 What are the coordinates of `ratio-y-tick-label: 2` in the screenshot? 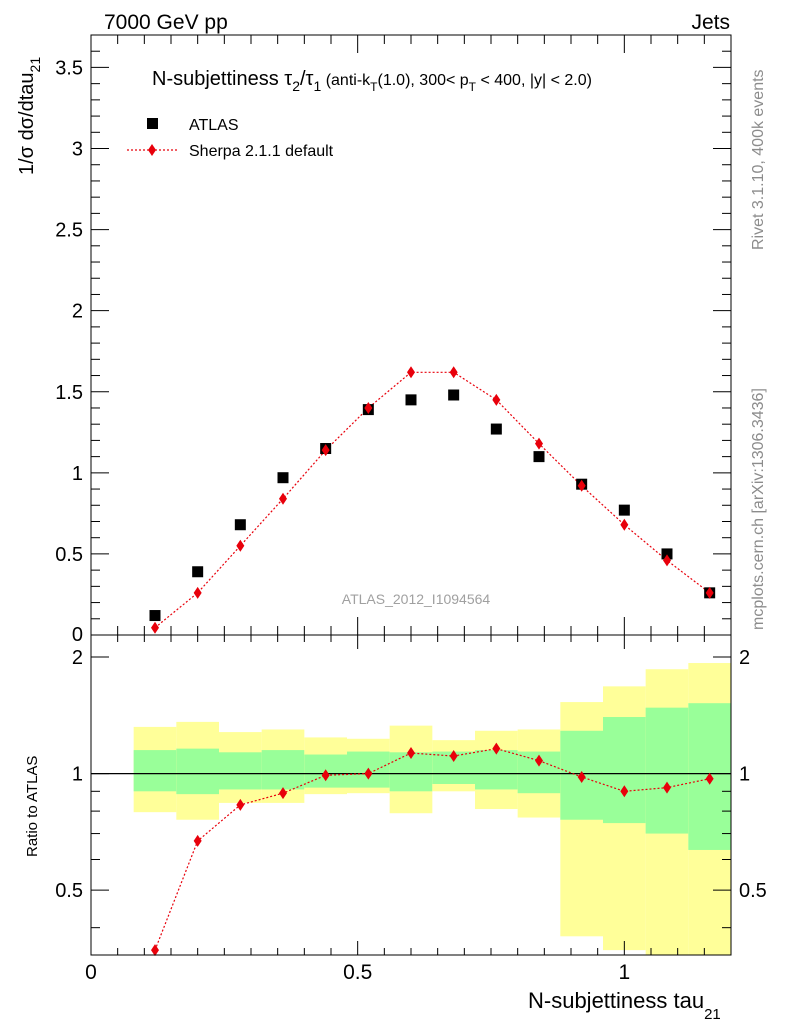 It's located at (77, 658).